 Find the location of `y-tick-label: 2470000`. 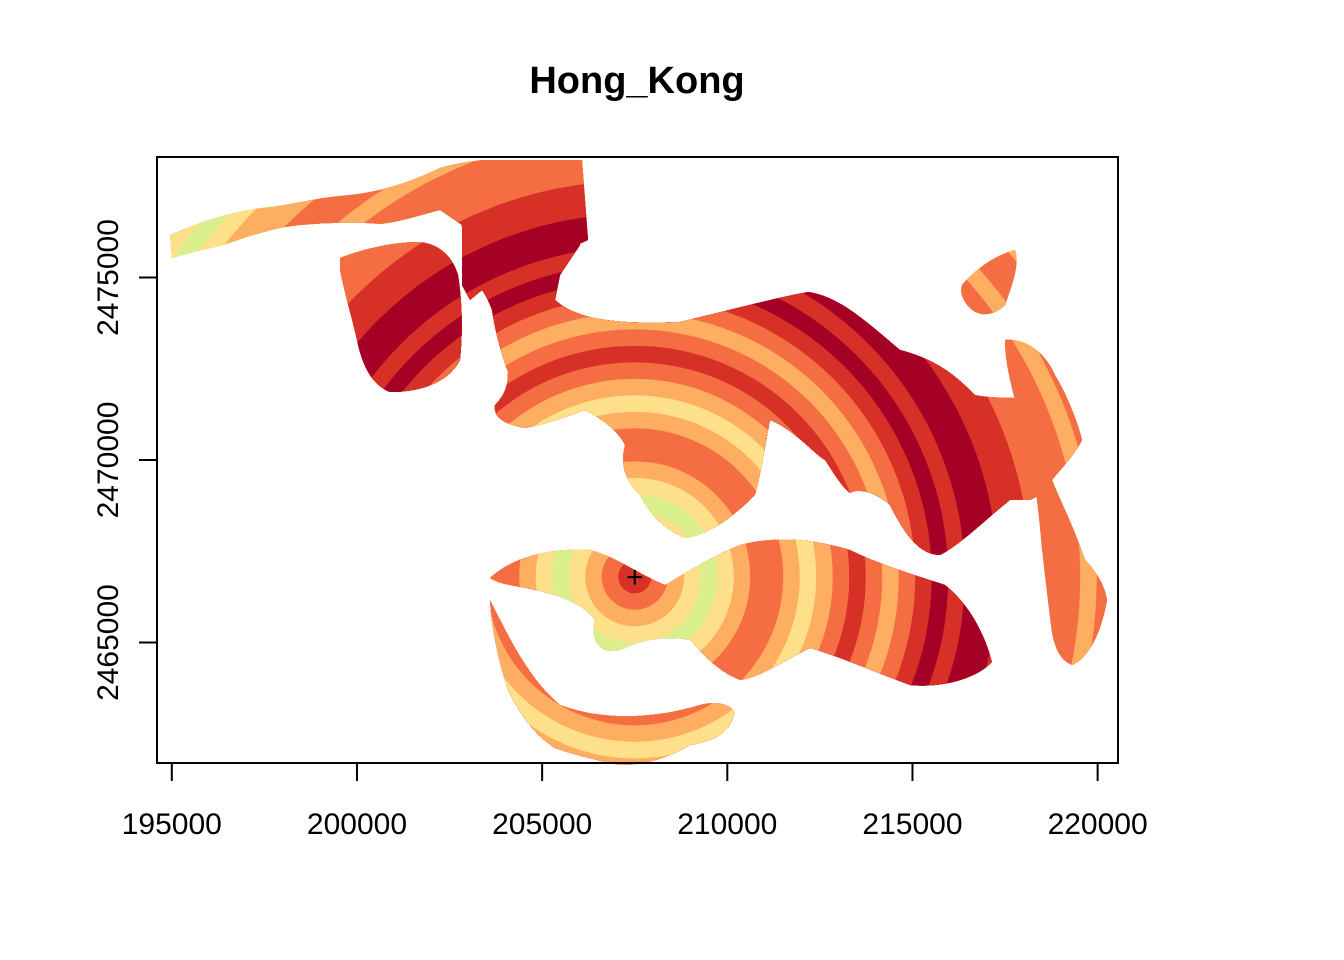

y-tick-label: 2470000 is located at coordinates (108, 460).